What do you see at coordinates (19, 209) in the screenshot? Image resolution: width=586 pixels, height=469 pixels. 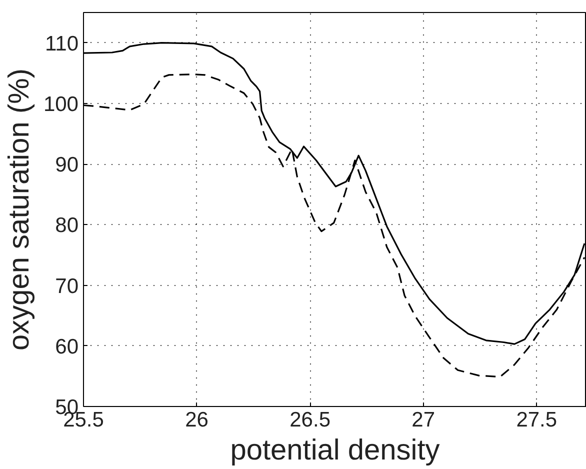 I see `y-axis-title: oxygen saturation (%)` at bounding box center [19, 209].